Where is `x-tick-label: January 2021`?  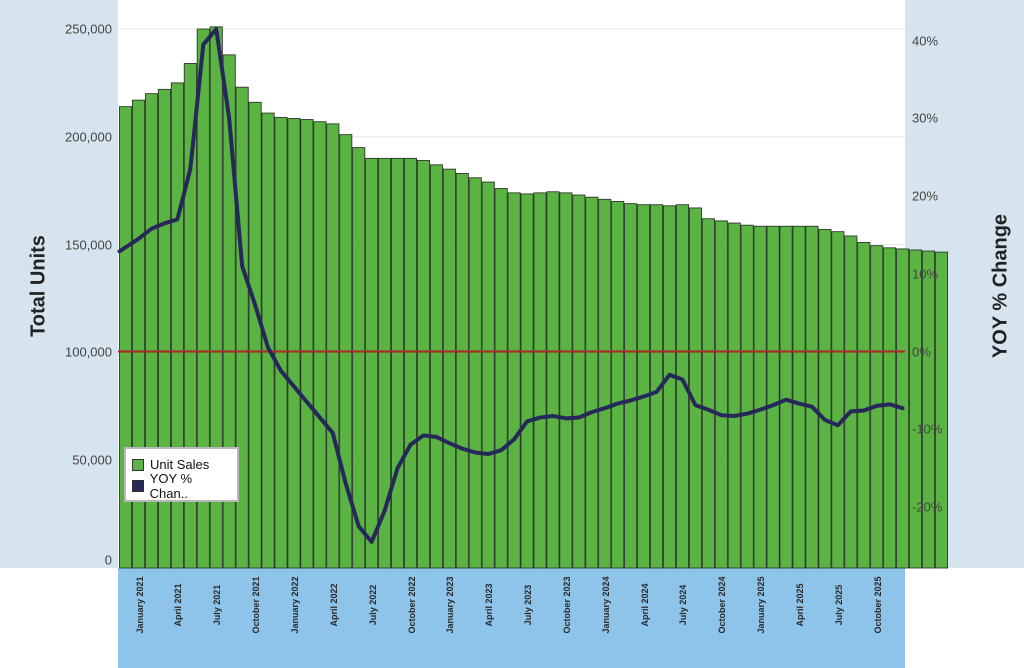
x-tick-label: January 2021 is located at coordinates (139, 605).